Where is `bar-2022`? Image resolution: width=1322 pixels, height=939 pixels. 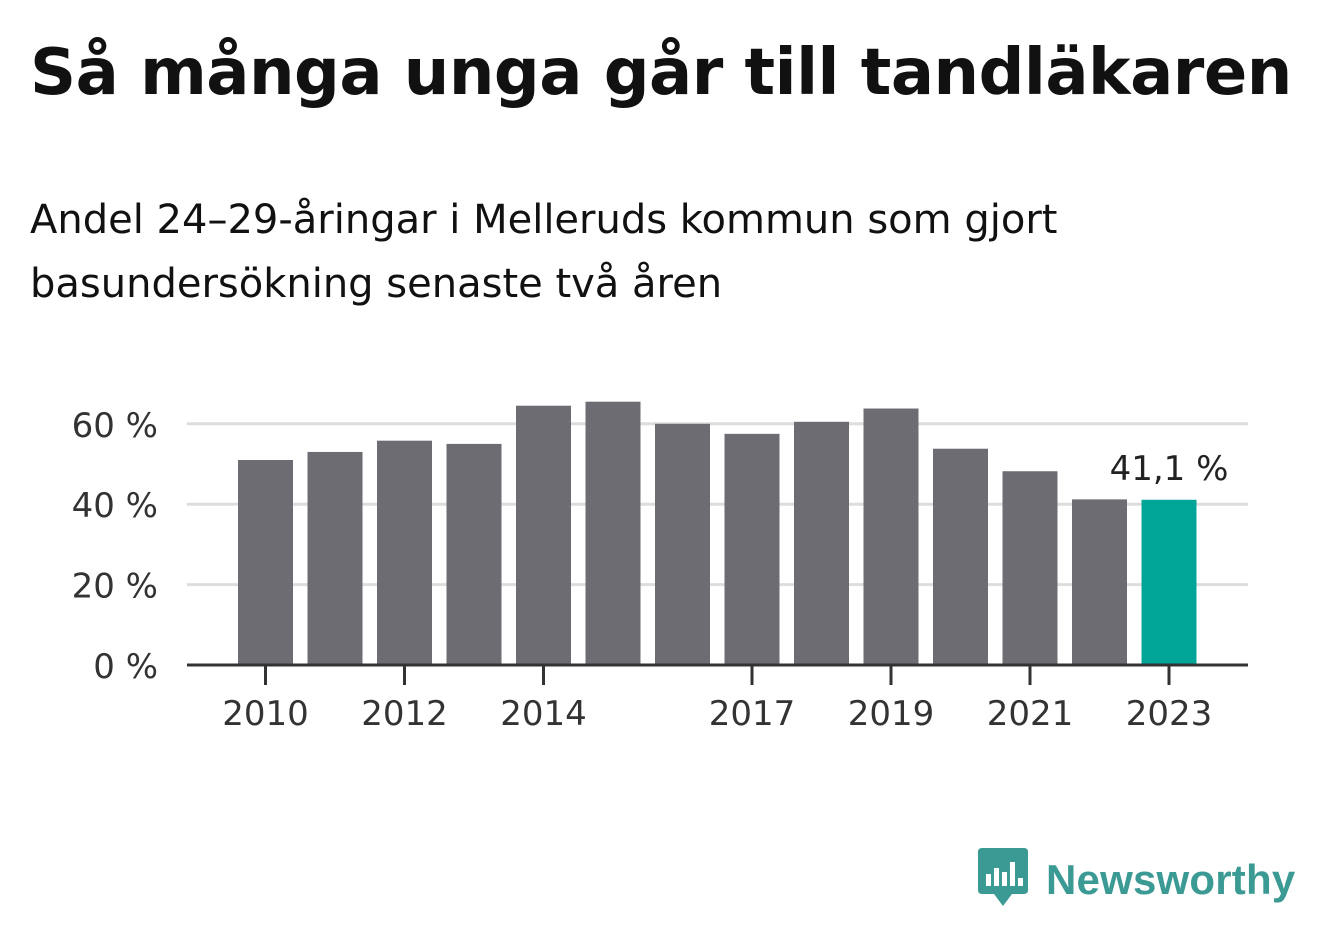 bar-2022 is located at coordinates (1099, 582).